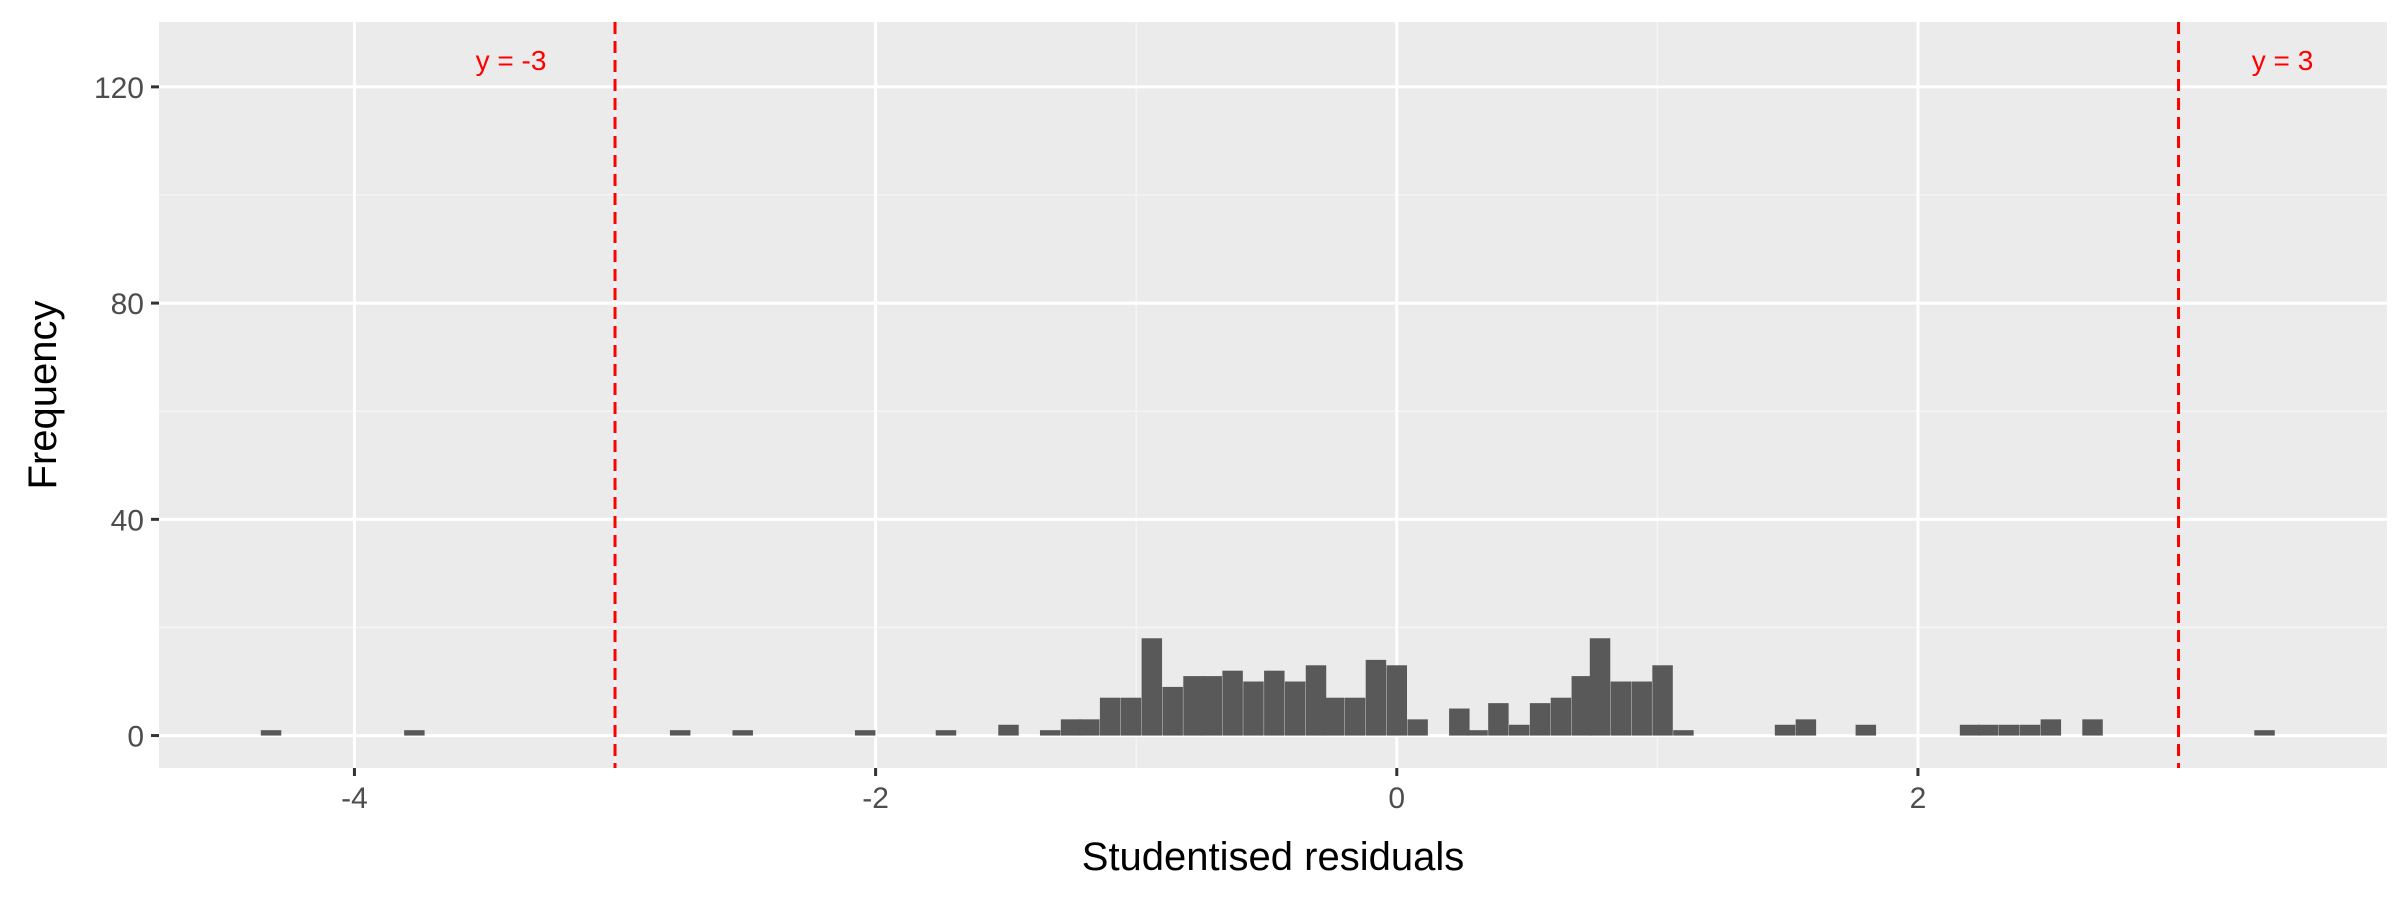 Image resolution: width=2400 pixels, height=900 pixels. I want to click on histogram-bars, so click(1267, 687).